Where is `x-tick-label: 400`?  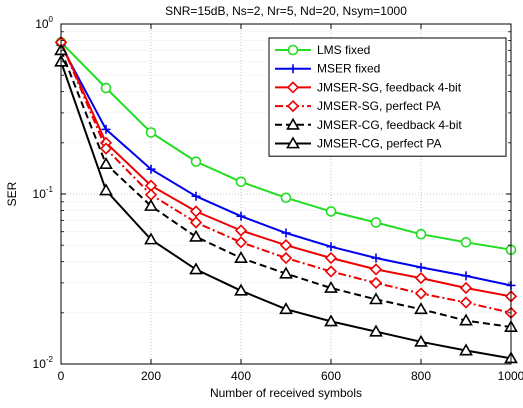 x-tick-label: 400 is located at coordinates (241, 376).